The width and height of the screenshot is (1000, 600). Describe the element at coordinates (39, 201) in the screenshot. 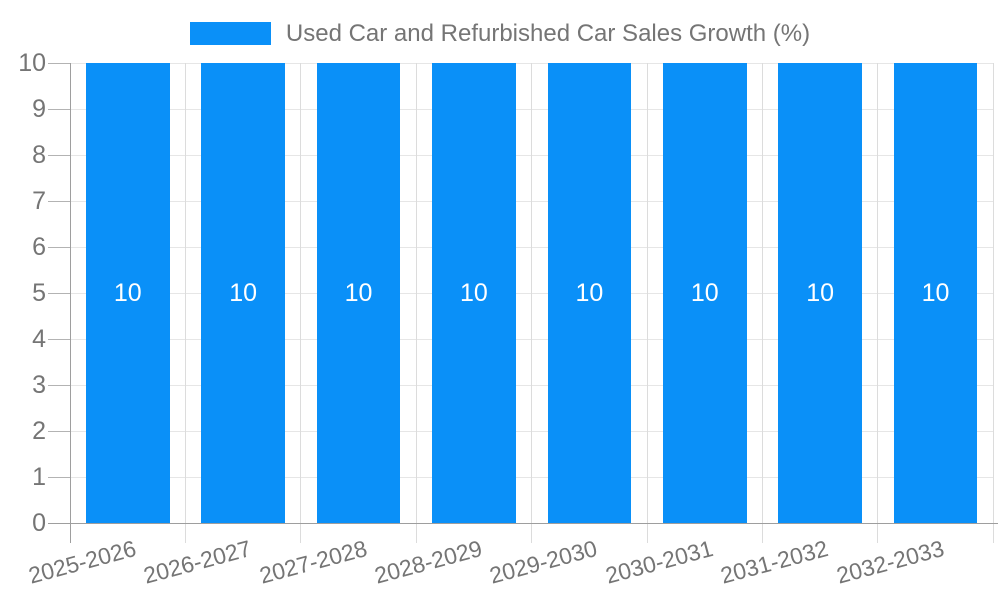

I see `y-axis-label: 7` at that location.